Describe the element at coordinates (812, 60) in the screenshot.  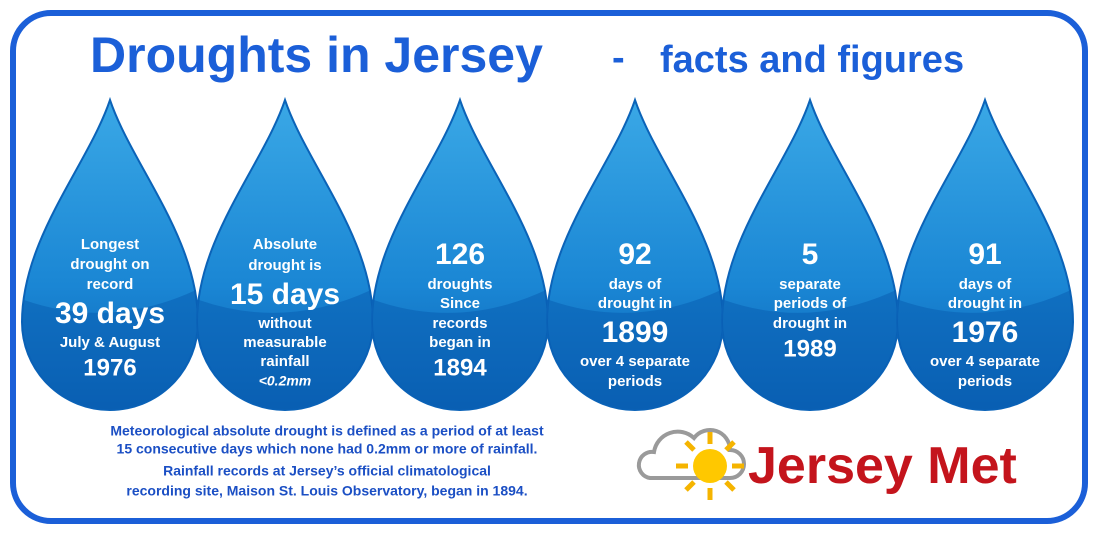
I see `title-sub: facts and figures` at that location.